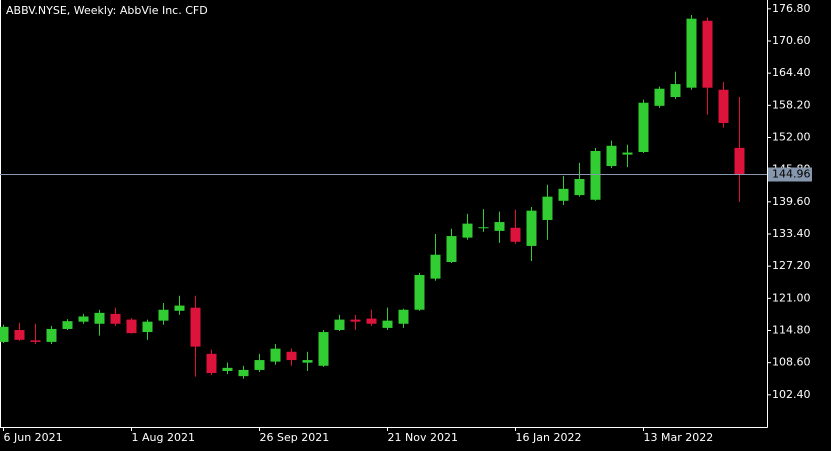 Image resolution: width=831 pixels, height=451 pixels. What do you see at coordinates (791, 104) in the screenshot?
I see `y-tick-label: 158.20` at bounding box center [791, 104].